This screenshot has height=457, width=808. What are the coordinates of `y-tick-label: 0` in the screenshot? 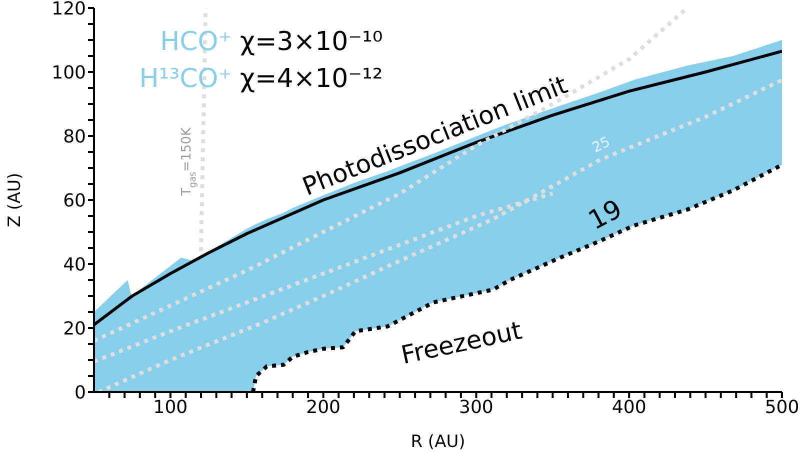 It's located at (80, 393).